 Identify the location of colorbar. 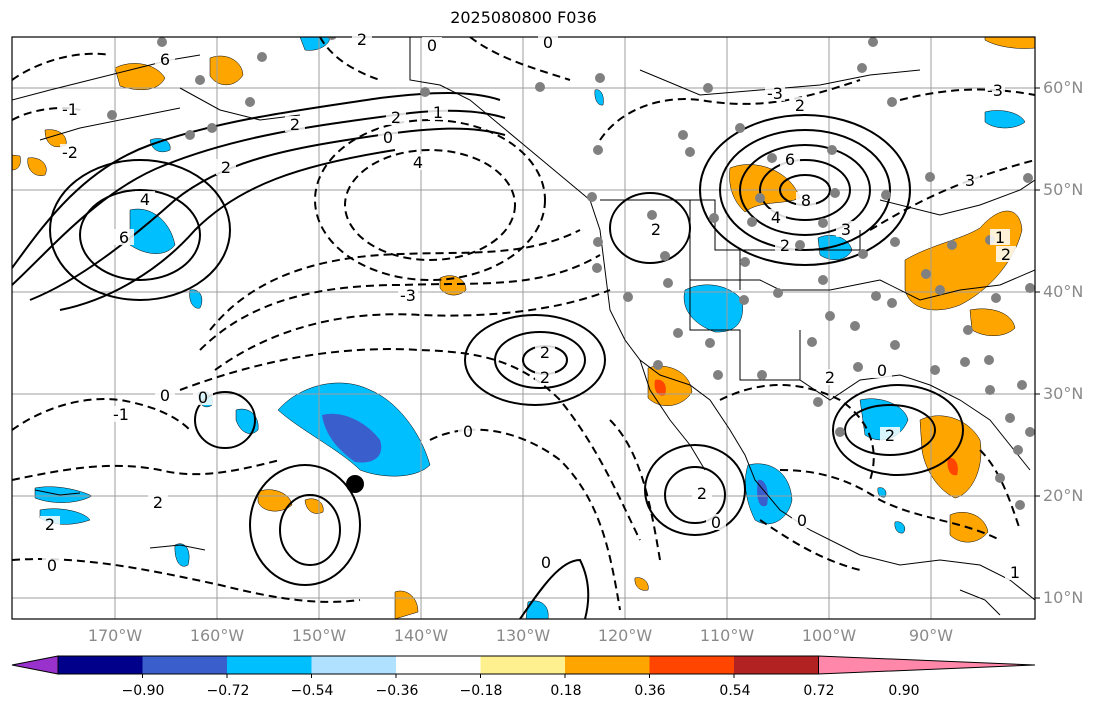
(523, 666).